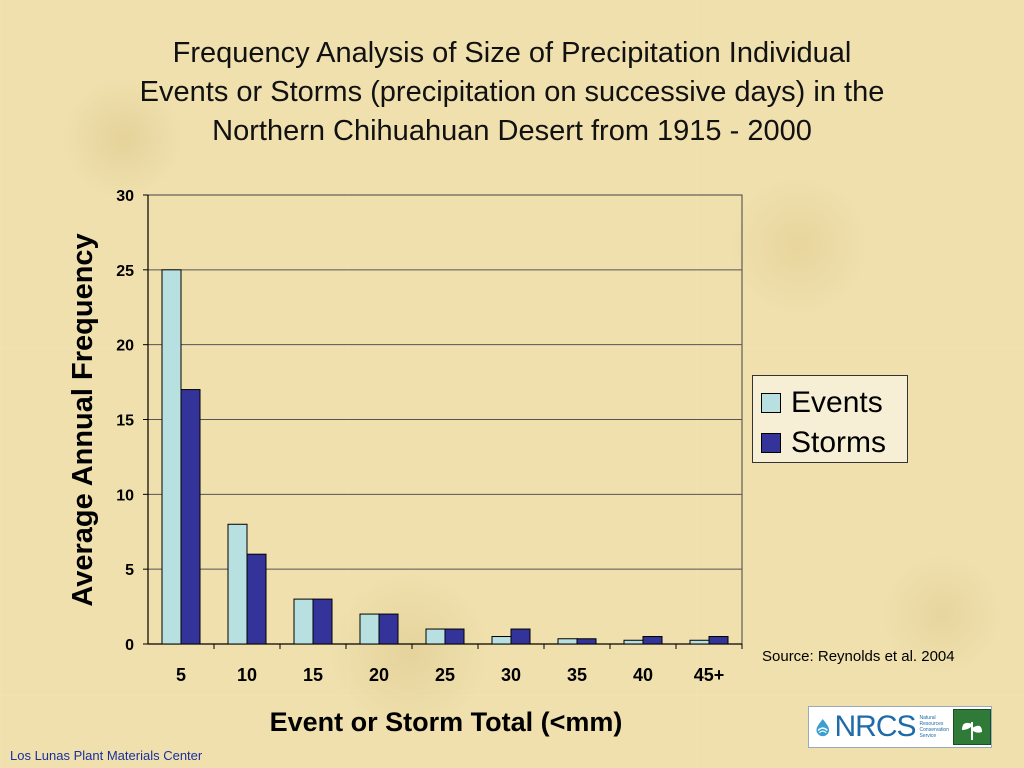 The width and height of the screenshot is (1024, 768). I want to click on nrcs-subtext: Natural Resources Conservation Service, so click(934, 727).